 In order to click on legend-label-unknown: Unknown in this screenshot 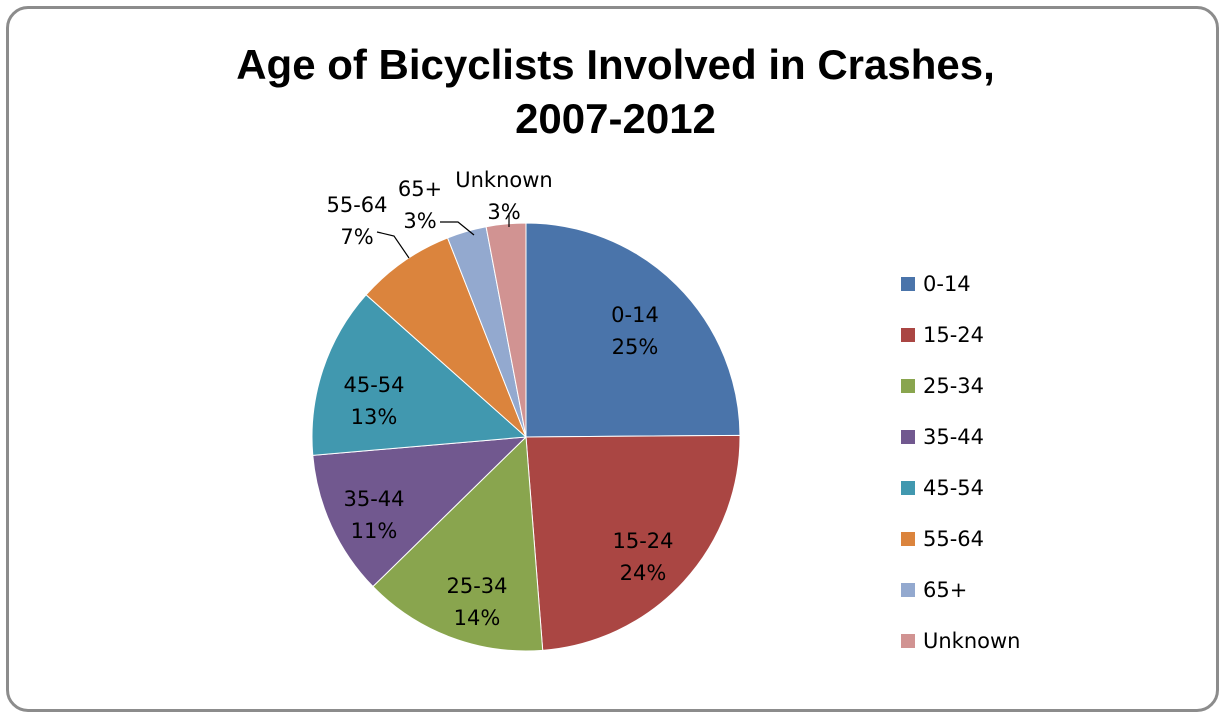, I will do `click(972, 640)`.